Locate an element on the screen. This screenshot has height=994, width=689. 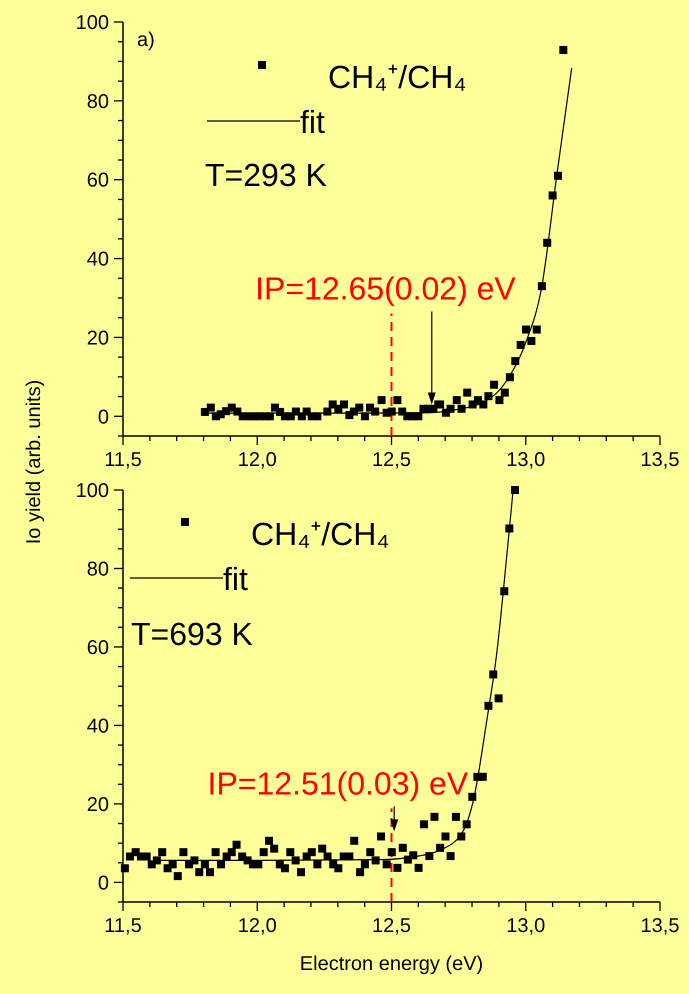
annotation: IP=12.65(0.02) eV is located at coordinates (385, 288).